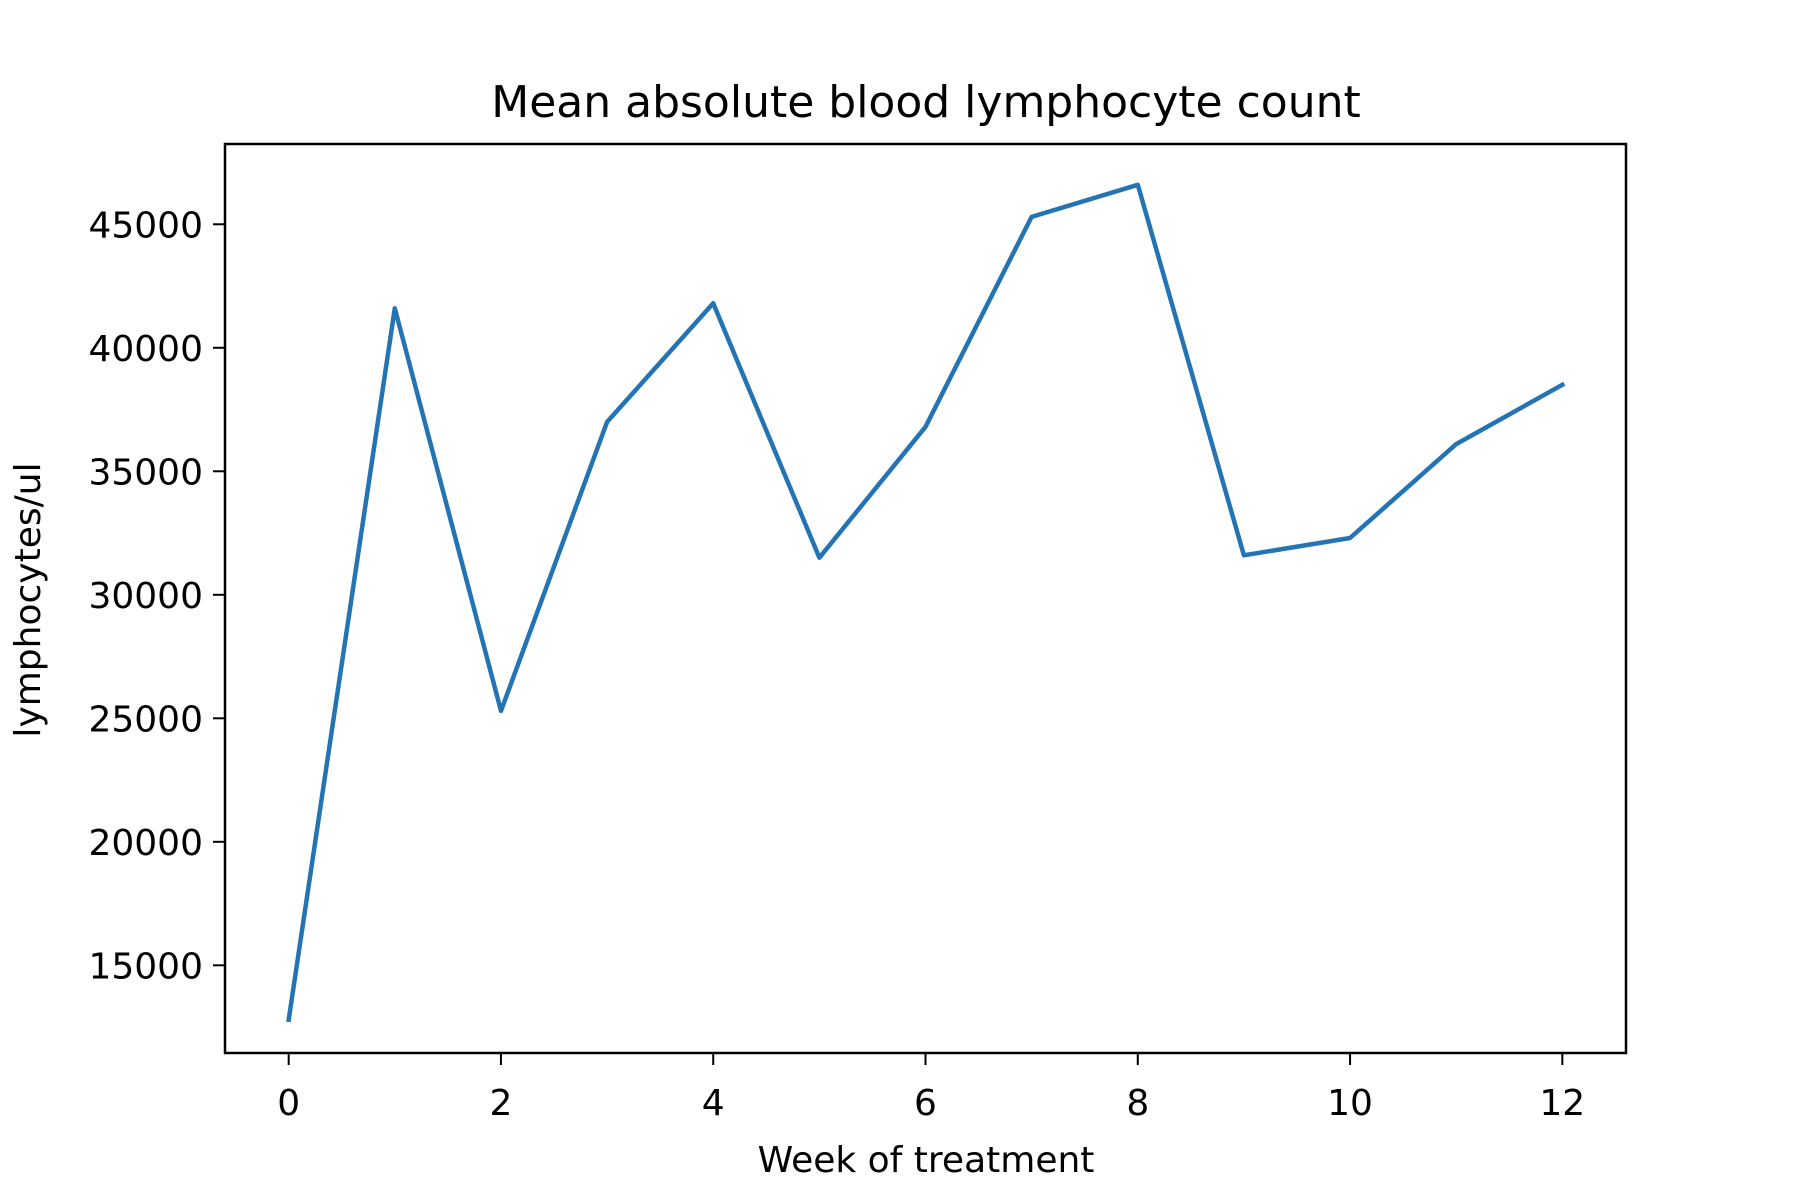  Describe the element at coordinates (145, 472) in the screenshot. I see `y-tick-label: 35000` at that location.